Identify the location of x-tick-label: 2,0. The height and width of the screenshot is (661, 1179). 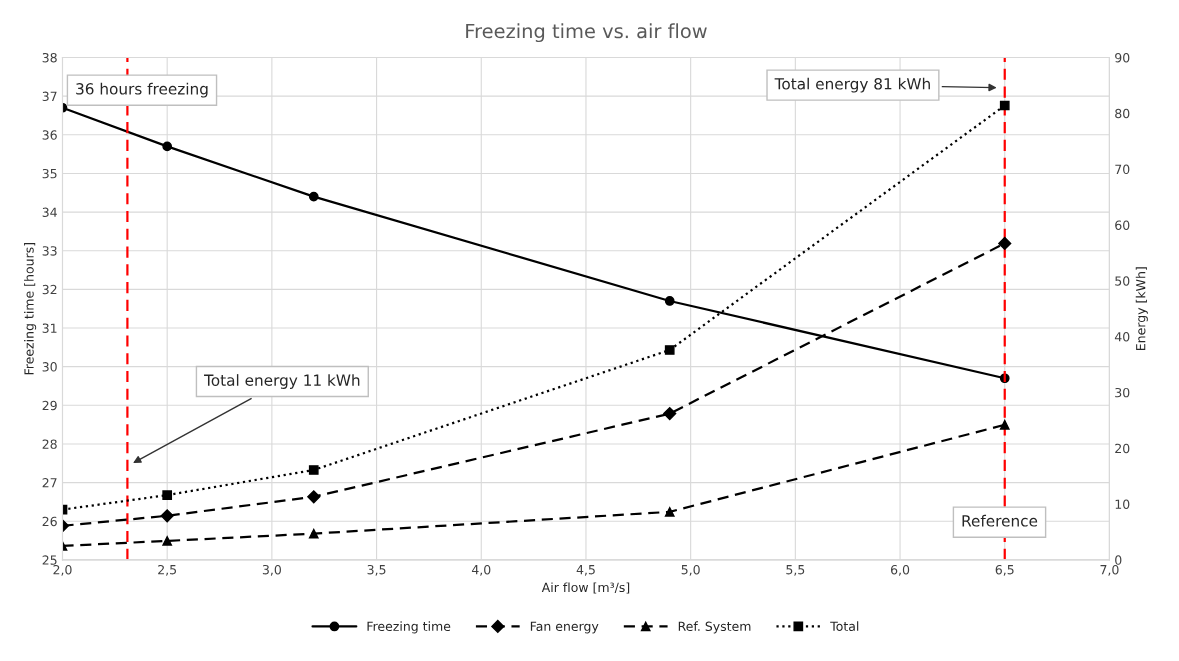
(62, 570).